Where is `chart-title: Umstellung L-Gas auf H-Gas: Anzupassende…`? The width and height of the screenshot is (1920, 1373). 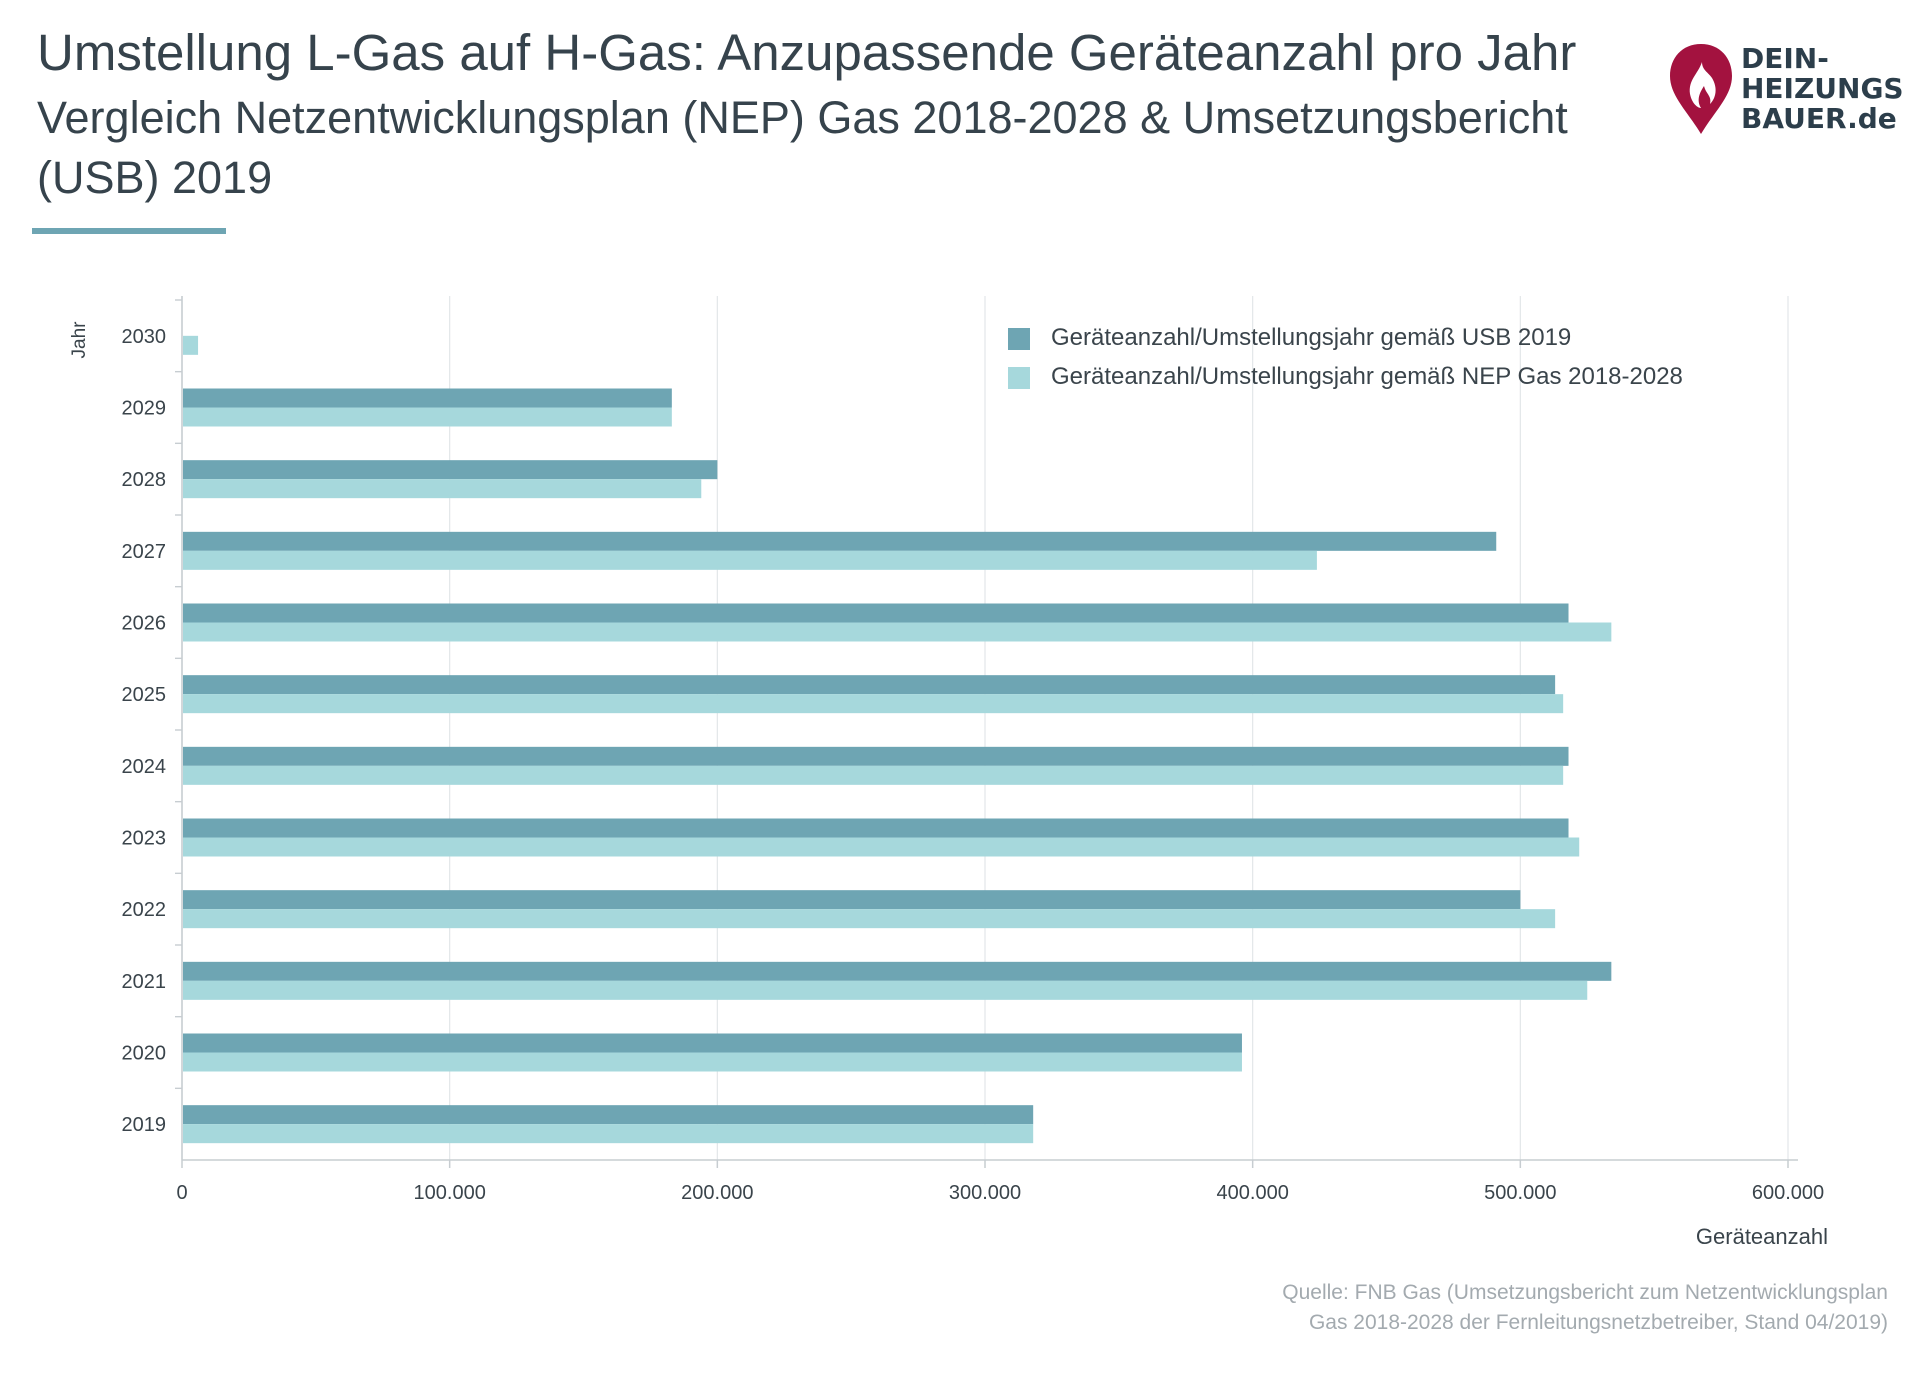 chart-title: Umstellung L-Gas auf H-Gas: Anzupassende… is located at coordinates (807, 52).